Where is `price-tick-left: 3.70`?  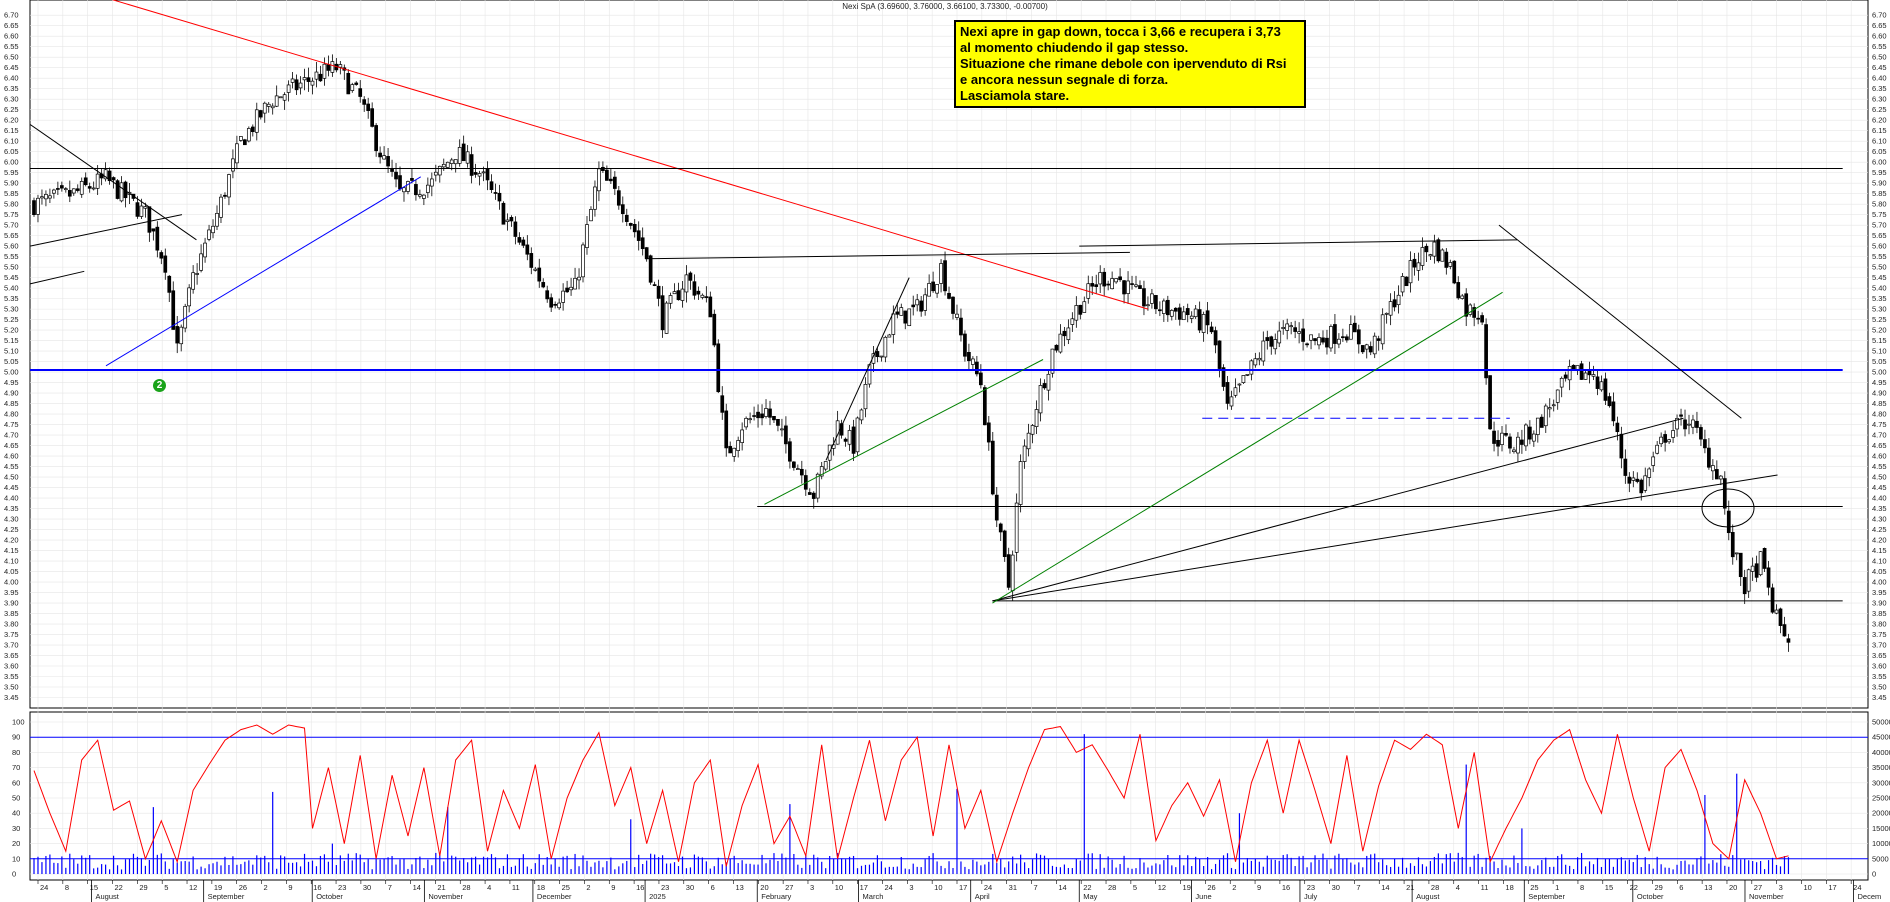
price-tick-left: 3.70 is located at coordinates (11, 645).